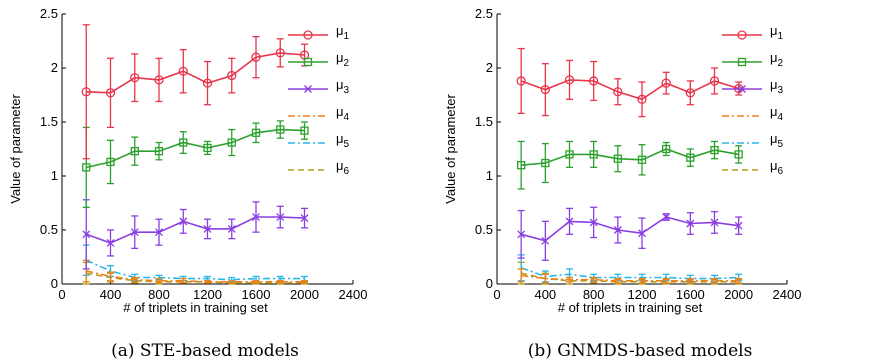  What do you see at coordinates (205, 351) in the screenshot?
I see `figure-caption: (a) STE-based models` at bounding box center [205, 351].